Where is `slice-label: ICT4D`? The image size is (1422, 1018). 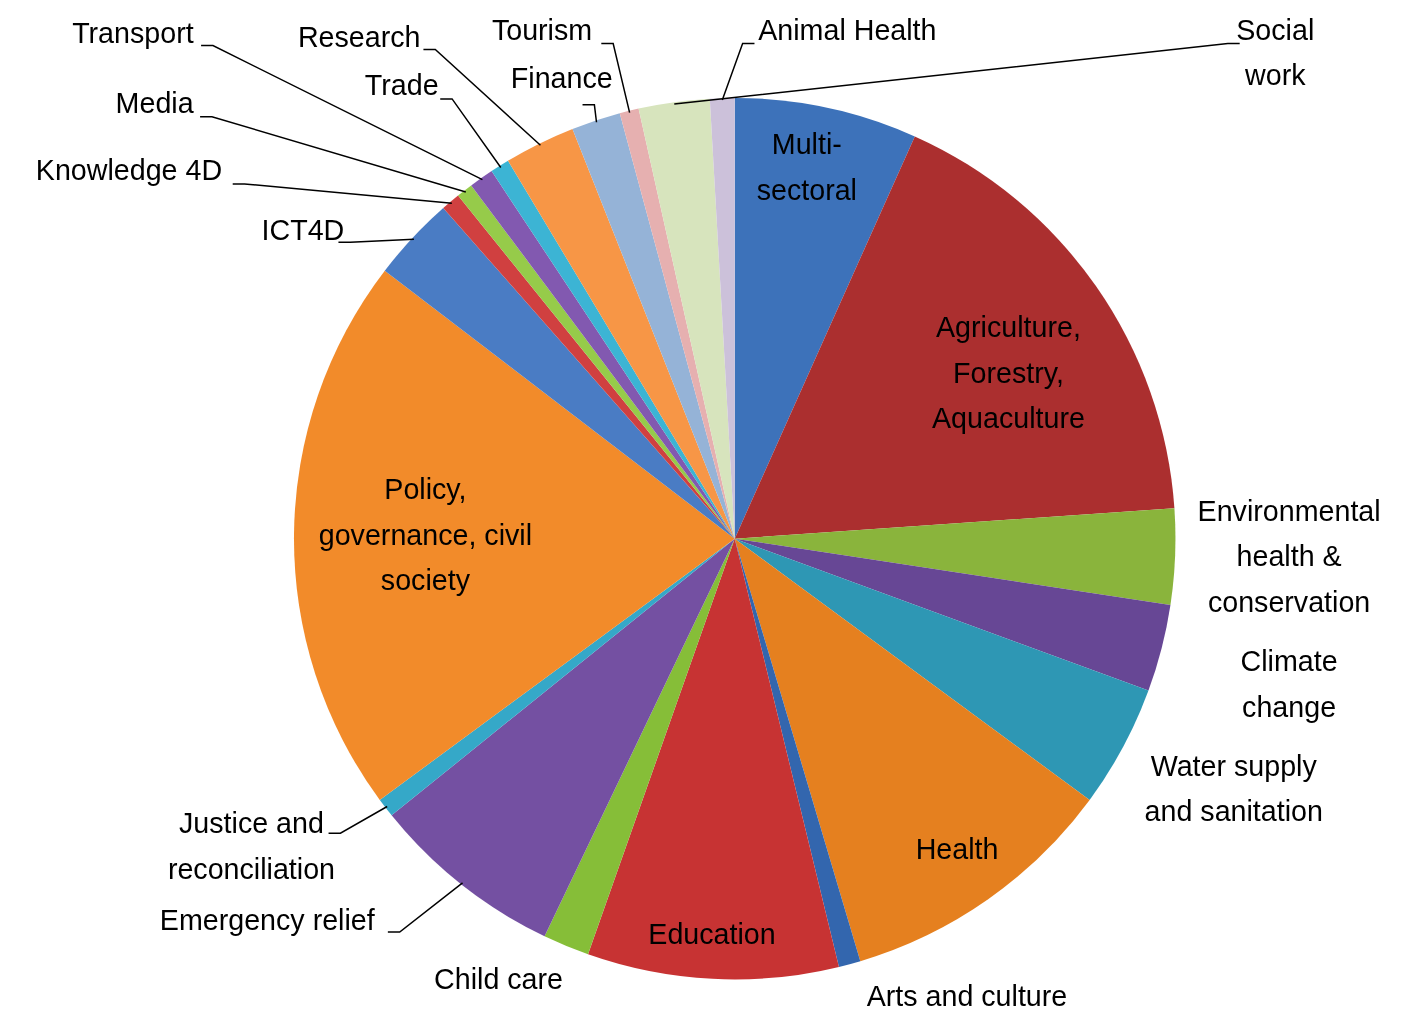
slice-label: ICT4D is located at coordinates (303, 229).